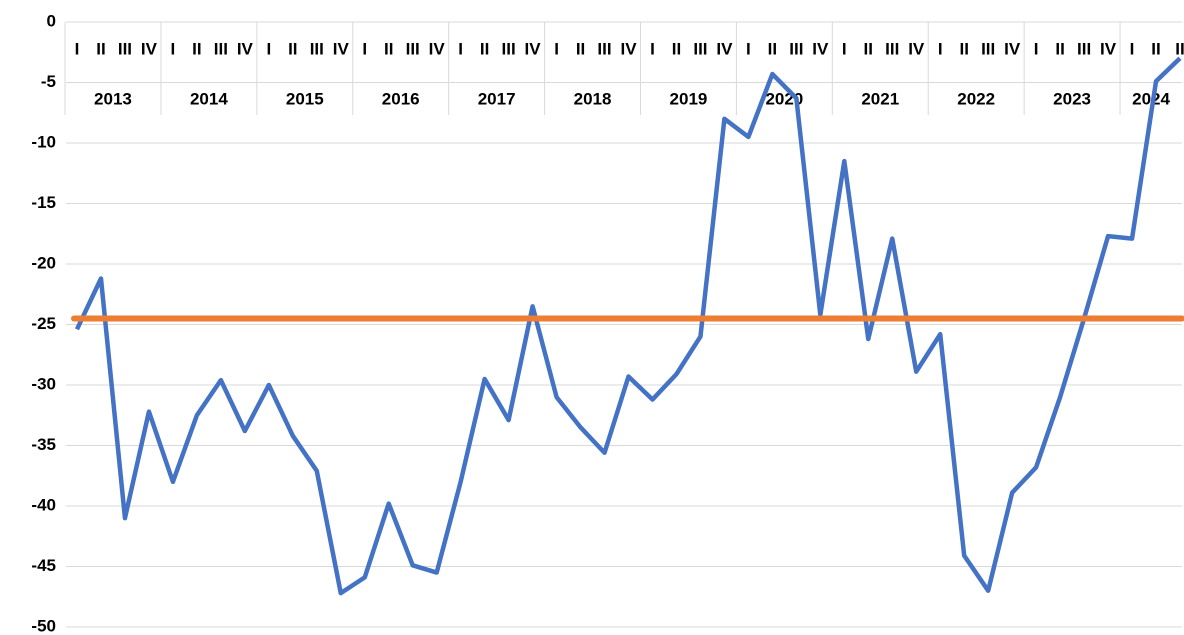 This screenshot has height=635, width=1184. What do you see at coordinates (497, 98) in the screenshot?
I see `year-label: 2017` at bounding box center [497, 98].